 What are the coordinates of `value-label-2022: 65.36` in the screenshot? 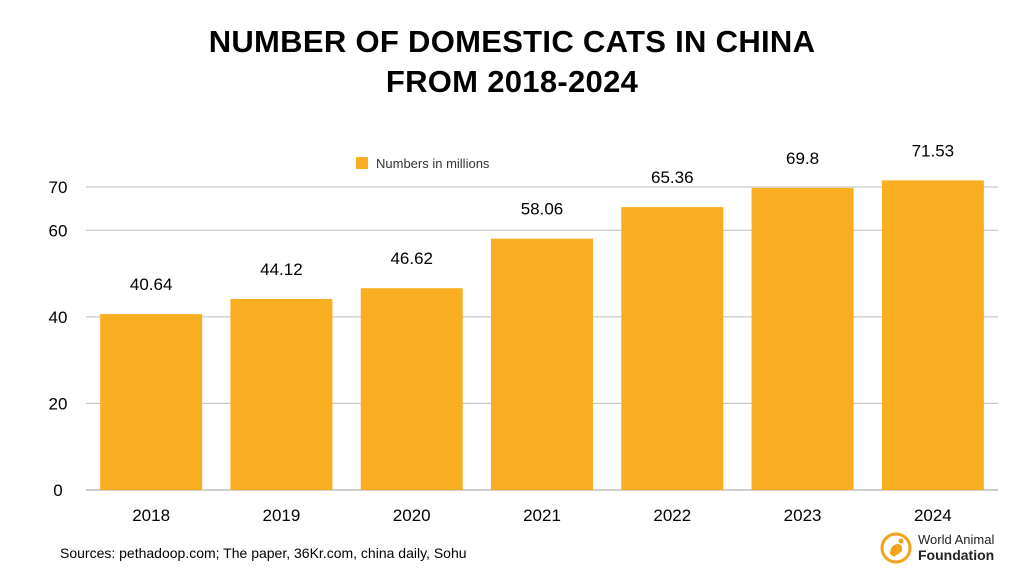 It's located at (672, 177).